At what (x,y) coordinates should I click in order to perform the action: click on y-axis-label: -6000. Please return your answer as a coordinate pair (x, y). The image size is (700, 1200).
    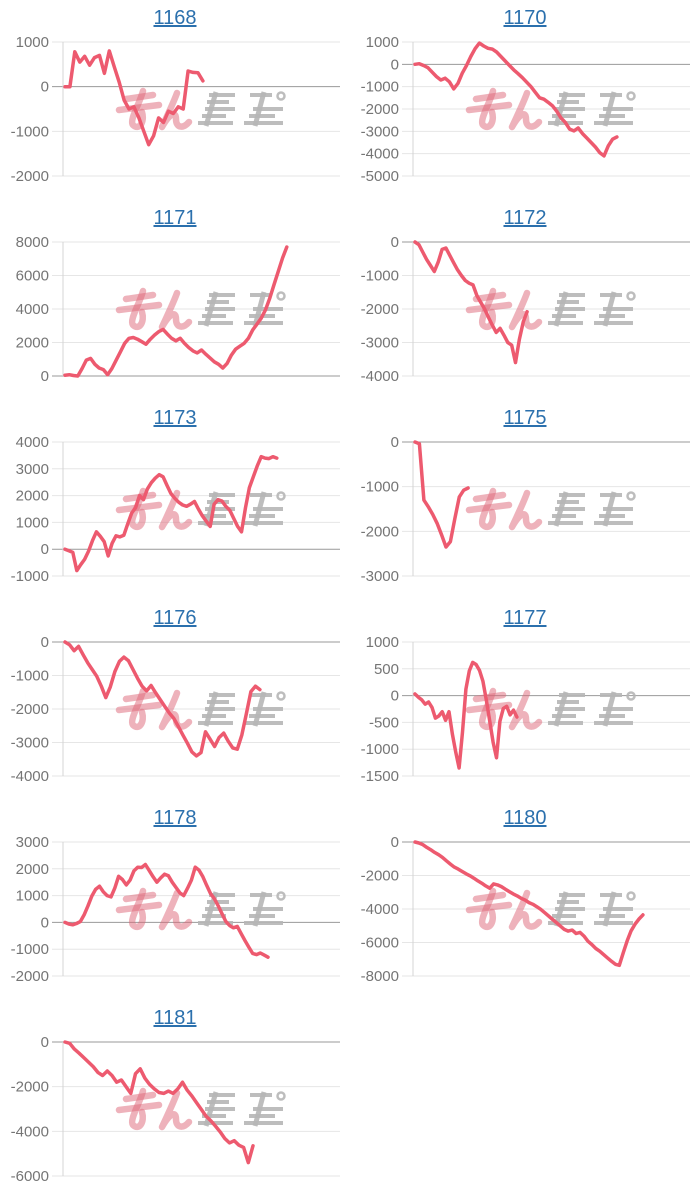
    Looking at the image, I should click on (30, 1176).